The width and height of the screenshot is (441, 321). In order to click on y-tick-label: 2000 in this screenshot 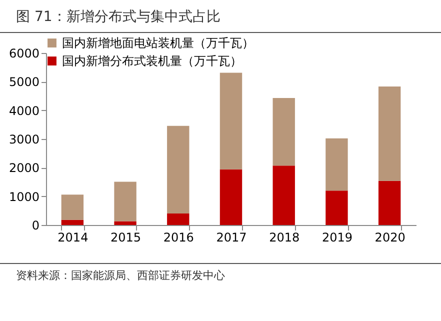, I will do `click(24, 168)`.